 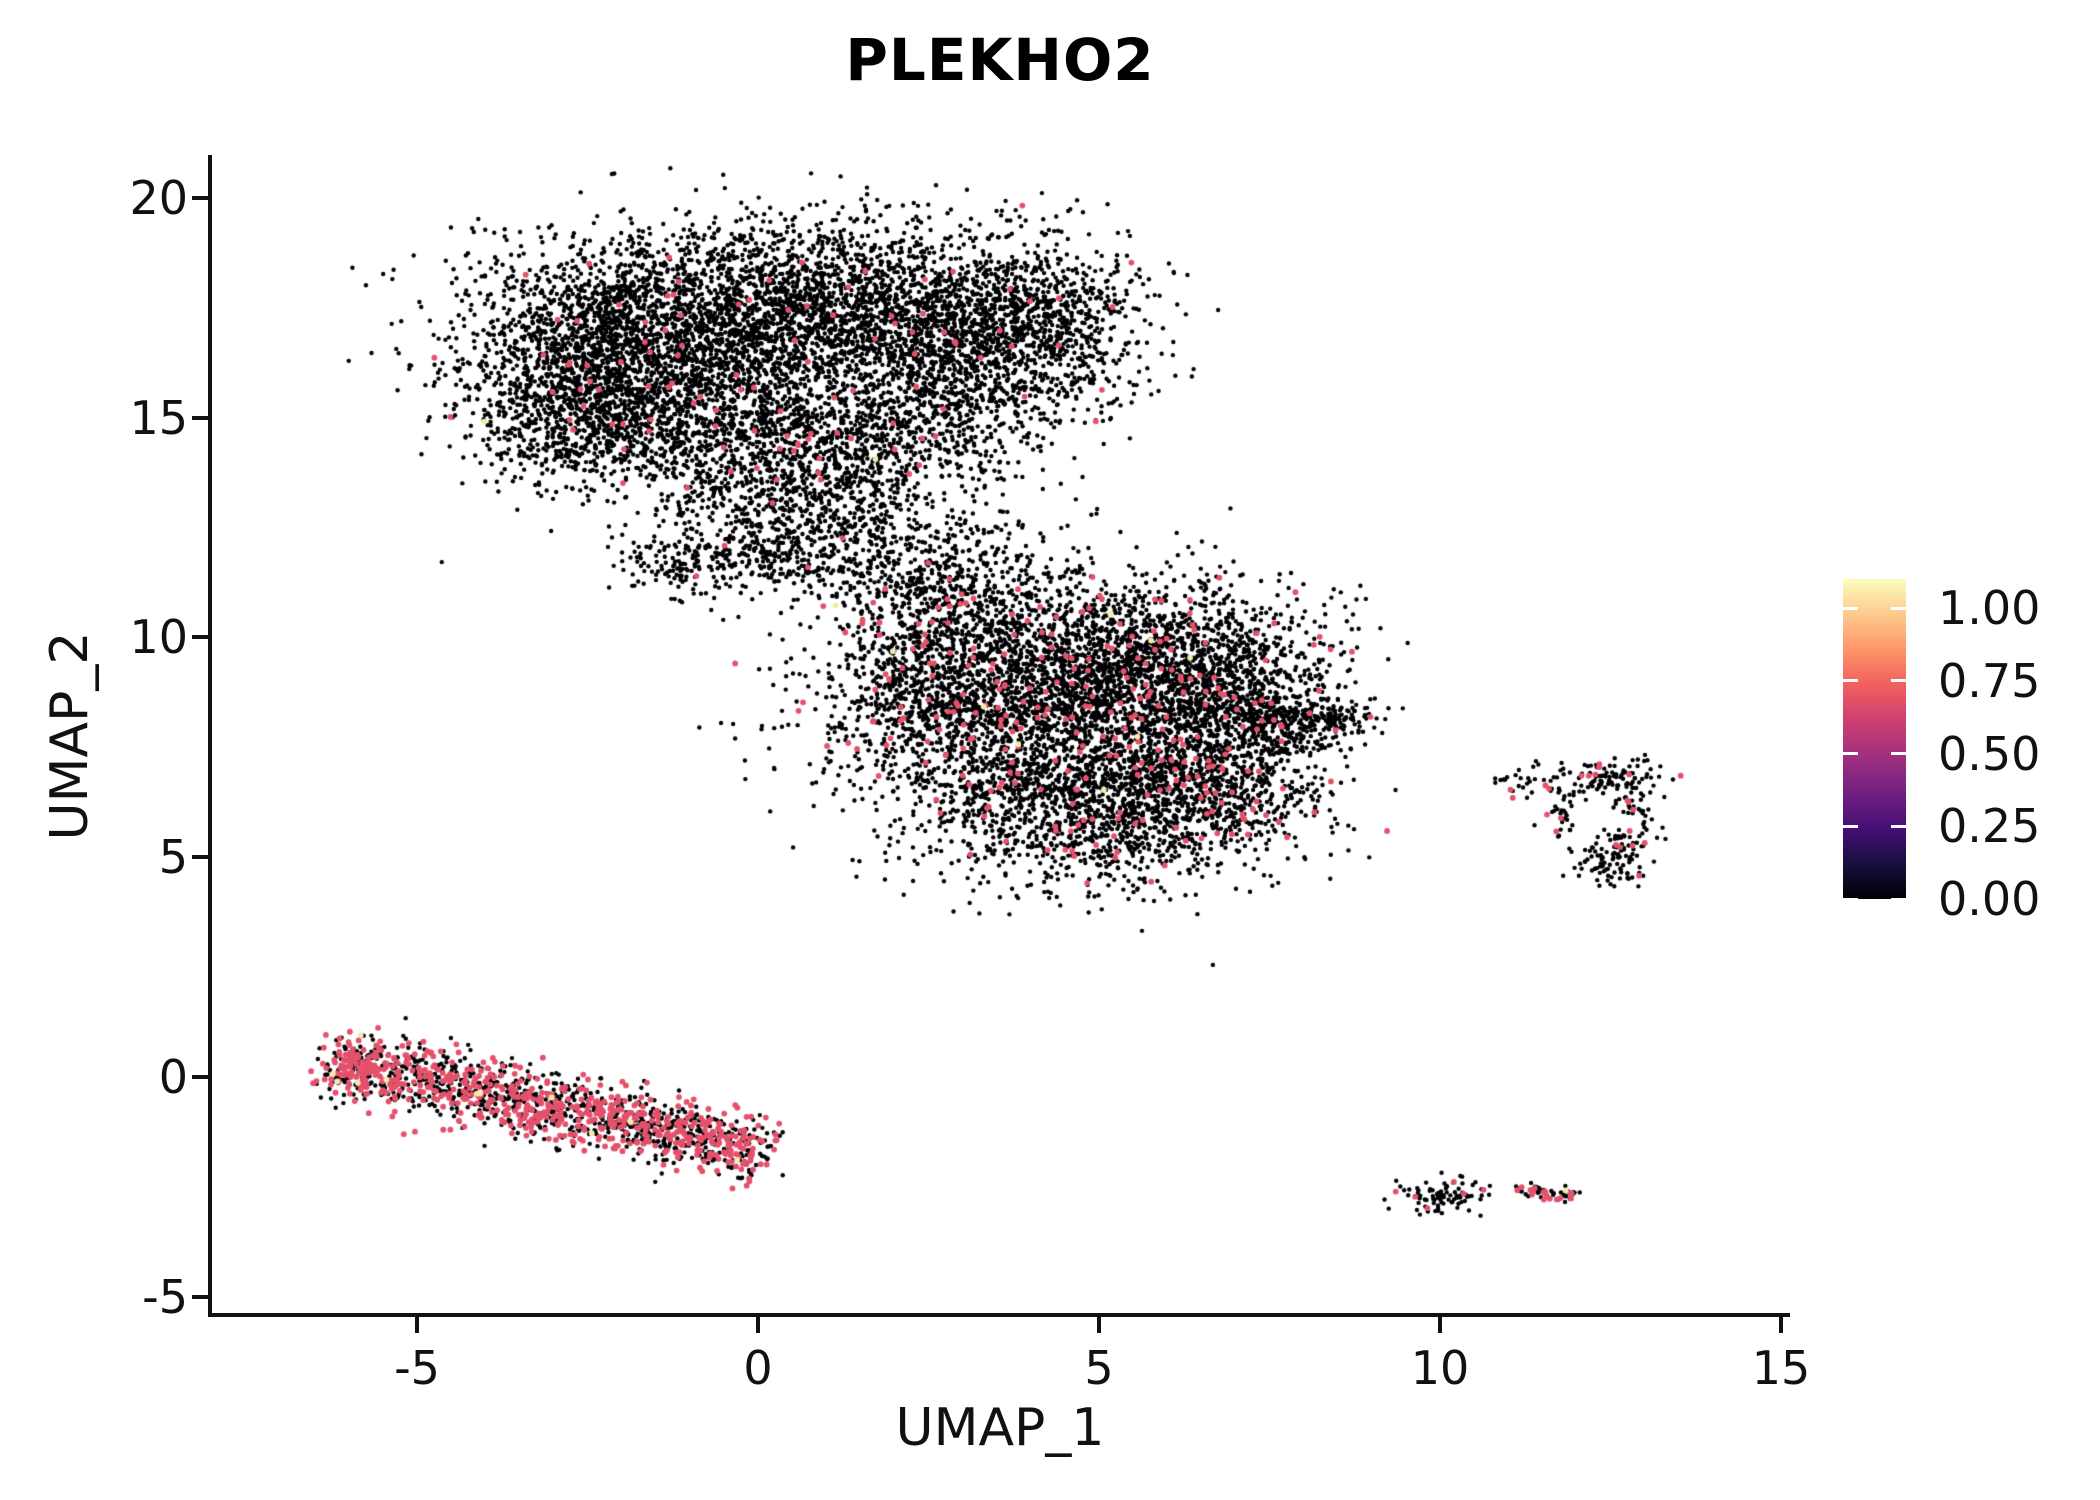 I want to click on colorbar-gradient, so click(x=1874, y=739).